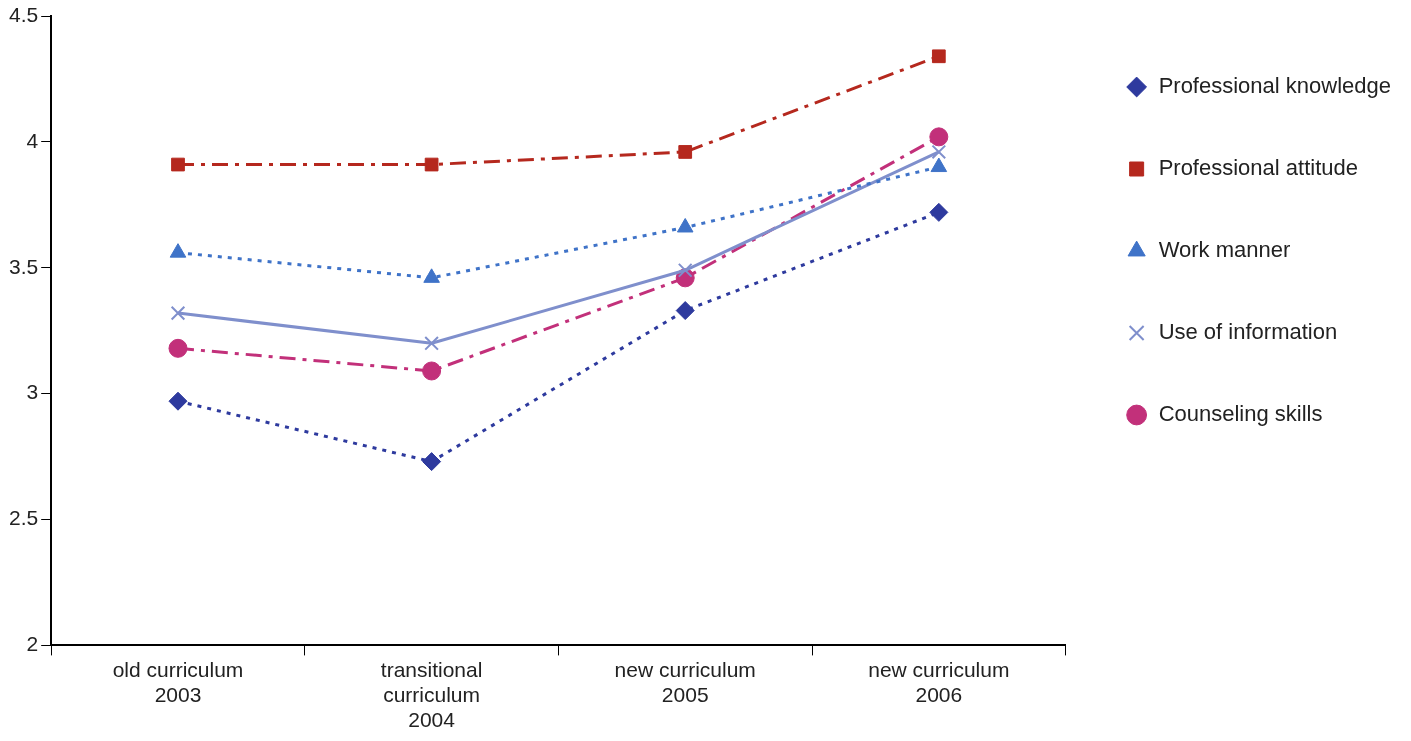  I want to click on y-tick-label: 4, so click(32, 140).